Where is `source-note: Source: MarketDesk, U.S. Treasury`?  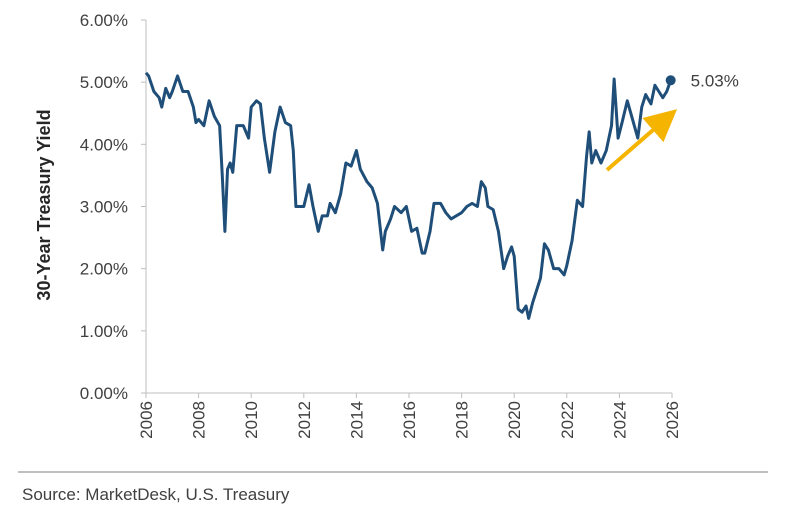 source-note: Source: MarketDesk, U.S. Treasury is located at coordinates (156, 494).